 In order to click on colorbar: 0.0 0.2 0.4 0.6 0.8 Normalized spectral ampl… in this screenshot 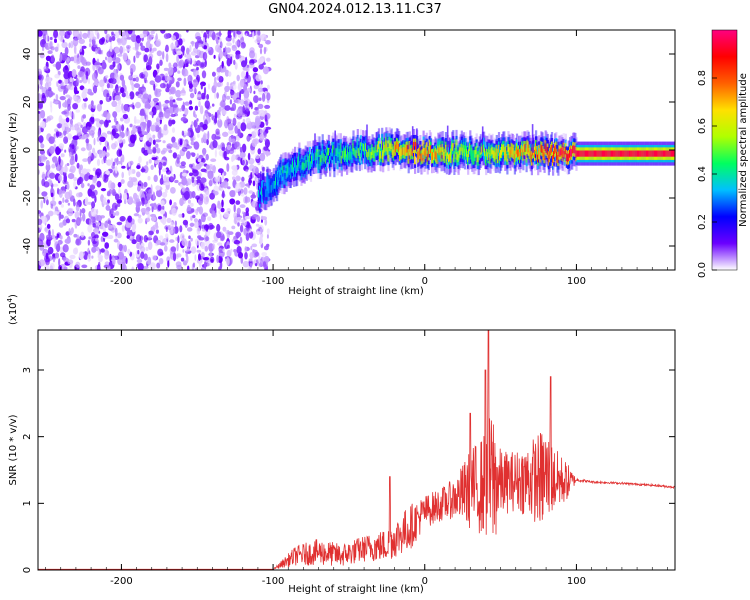, I will do `click(723, 153)`.